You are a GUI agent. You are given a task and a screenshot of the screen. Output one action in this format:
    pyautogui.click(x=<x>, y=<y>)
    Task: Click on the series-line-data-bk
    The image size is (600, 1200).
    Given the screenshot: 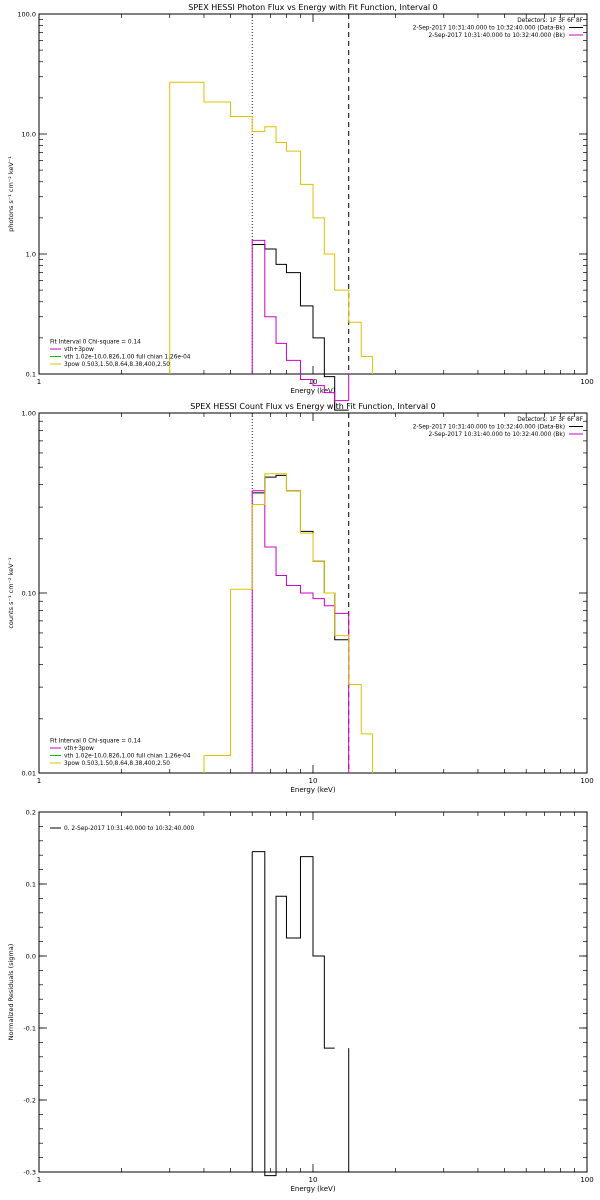 What is the action you would take?
    pyautogui.click(x=300, y=327)
    